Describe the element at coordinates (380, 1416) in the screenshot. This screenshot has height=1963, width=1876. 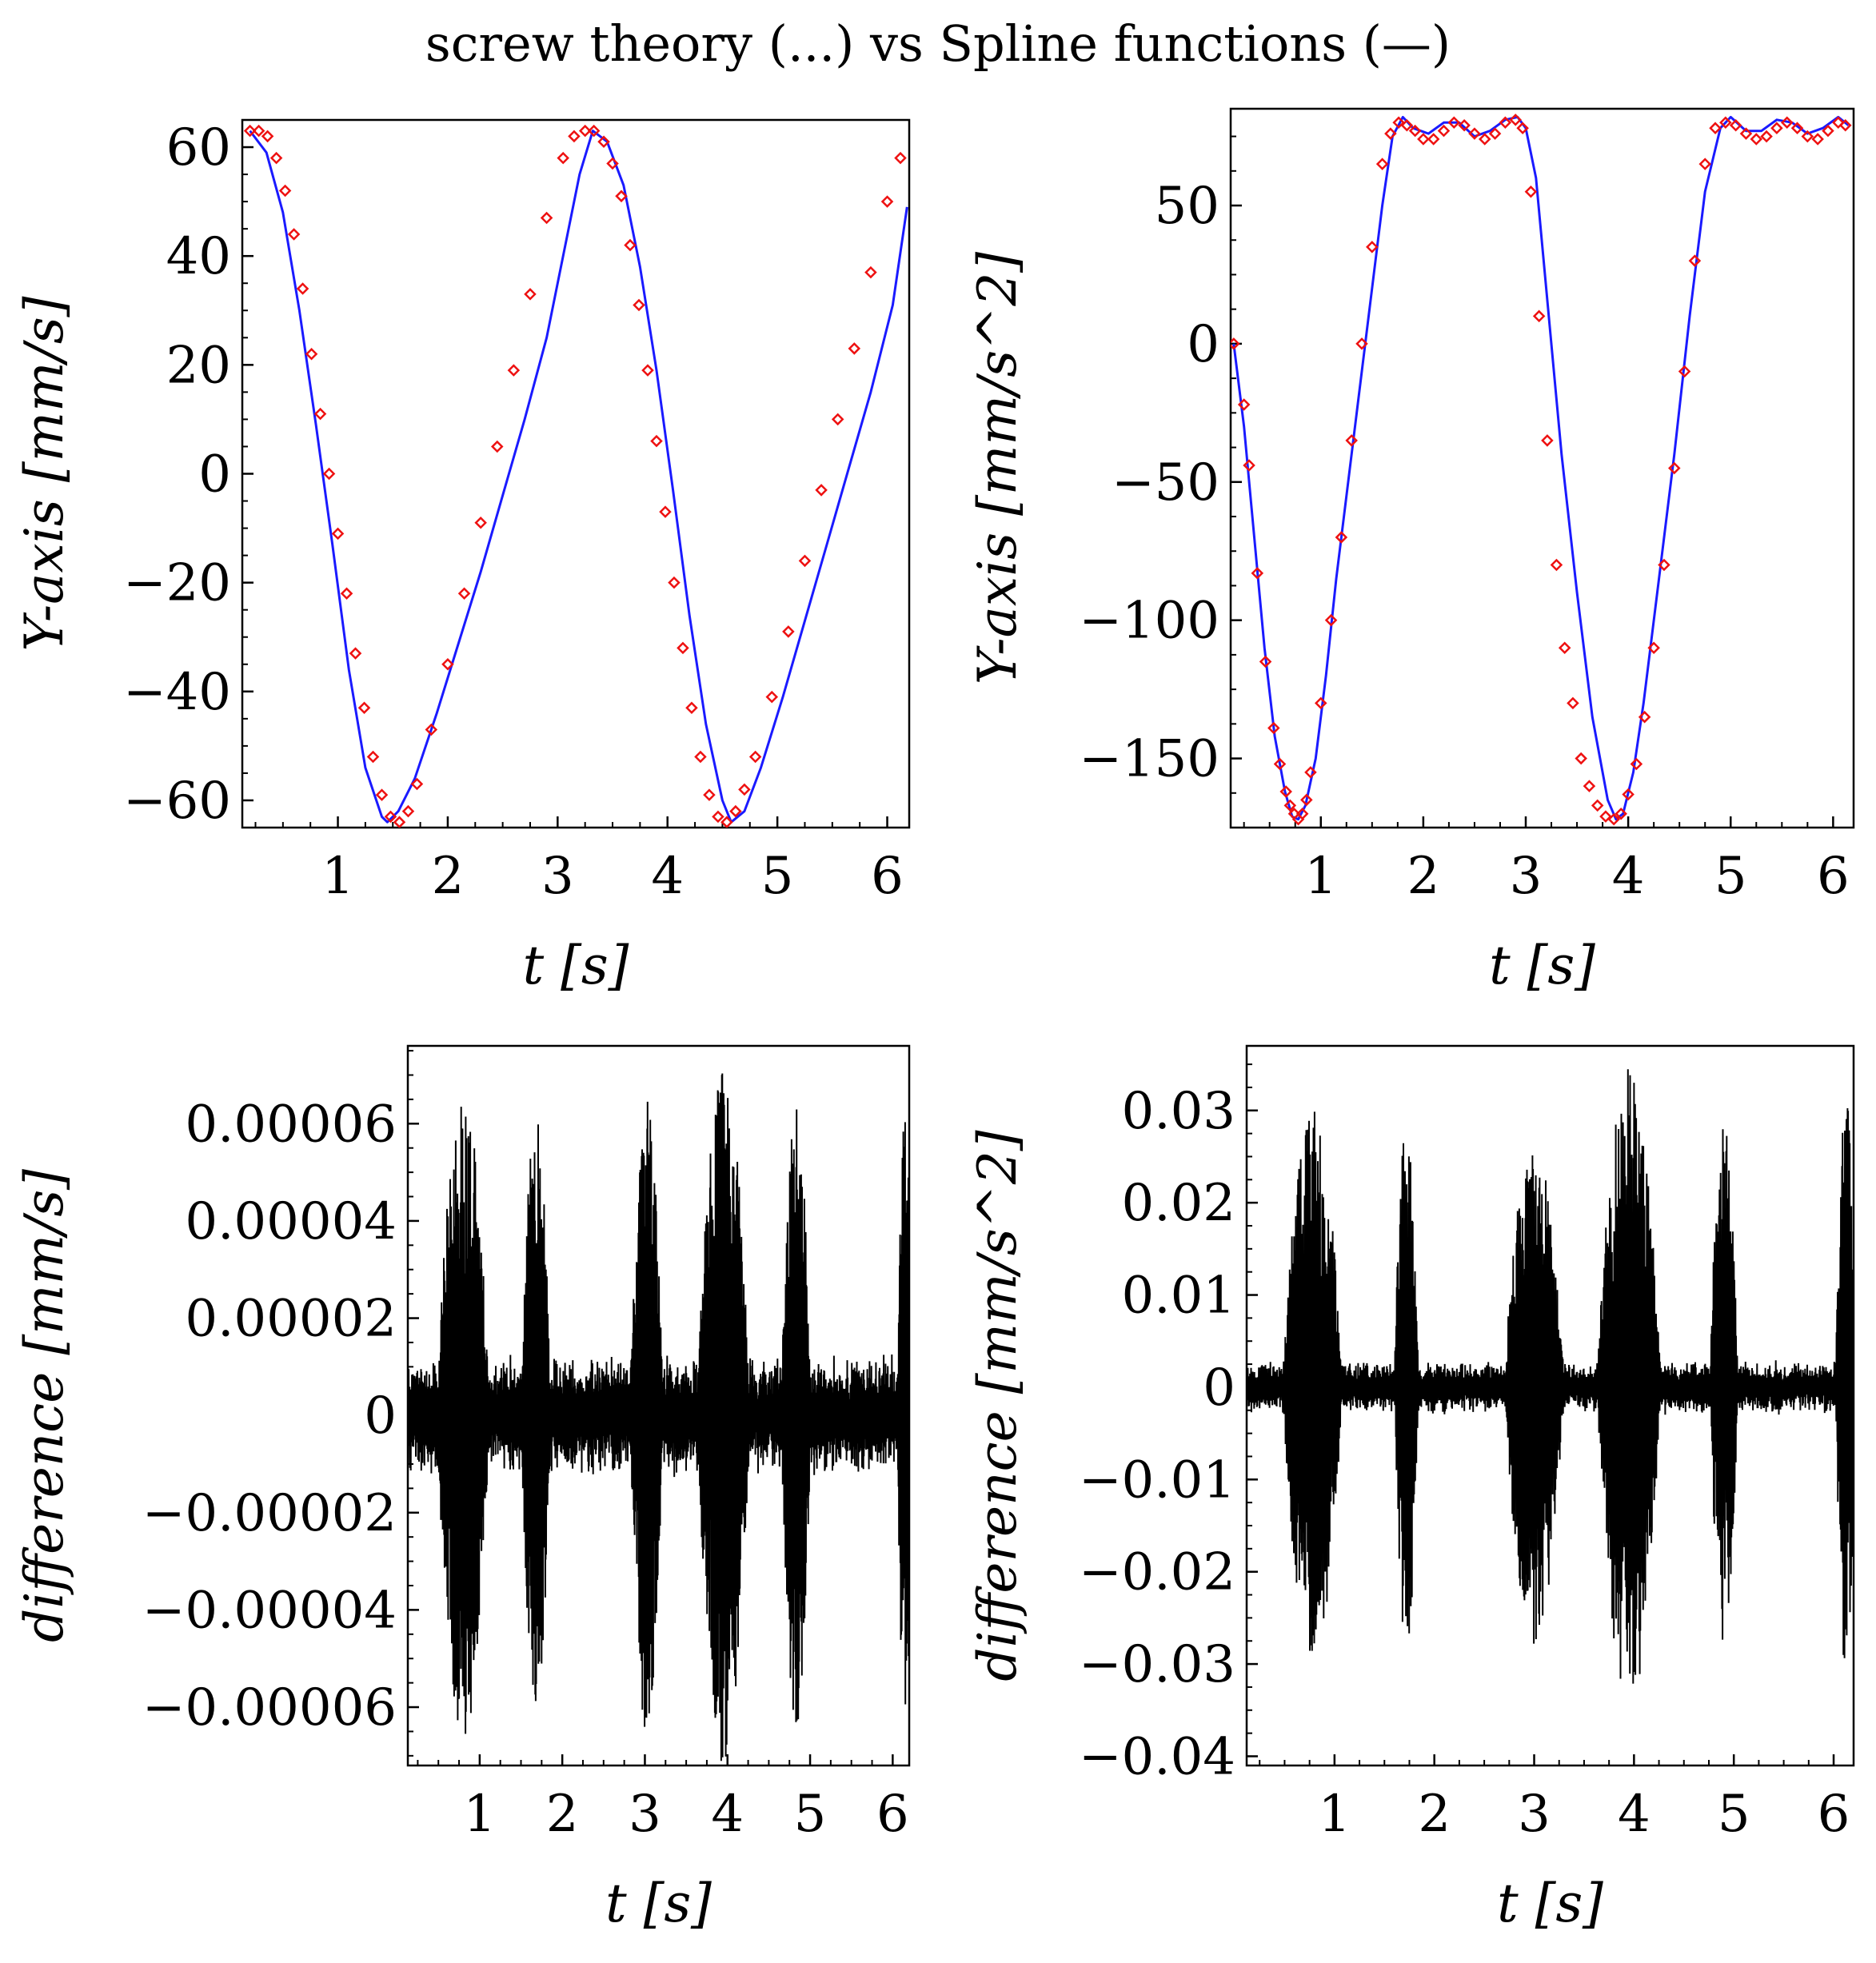
I see `y-tick-label: 0` at that location.